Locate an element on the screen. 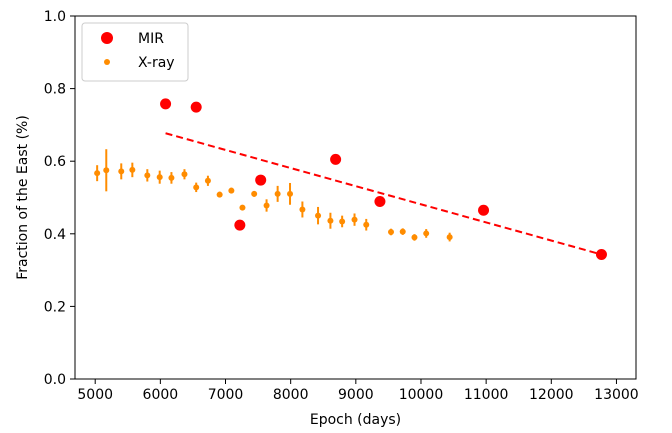 Image resolution: width=672 pixels, height=433 pixels. xray-series-group is located at coordinates (273, 195).